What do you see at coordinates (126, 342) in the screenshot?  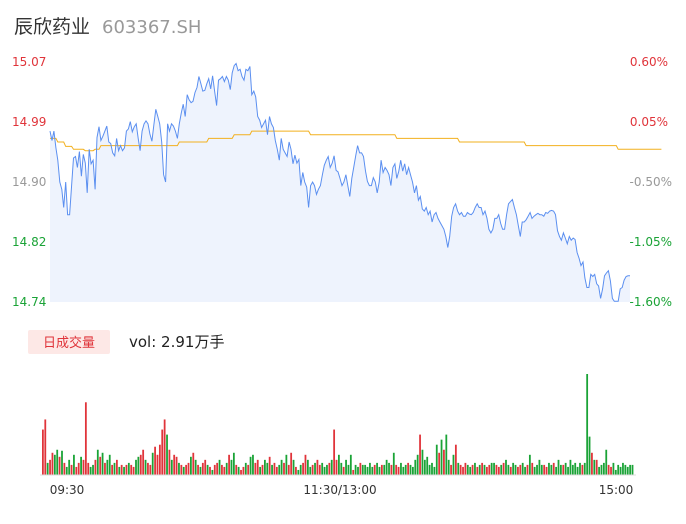 I see `volume-legend: 日成交量 vol: 2.91万手` at bounding box center [126, 342].